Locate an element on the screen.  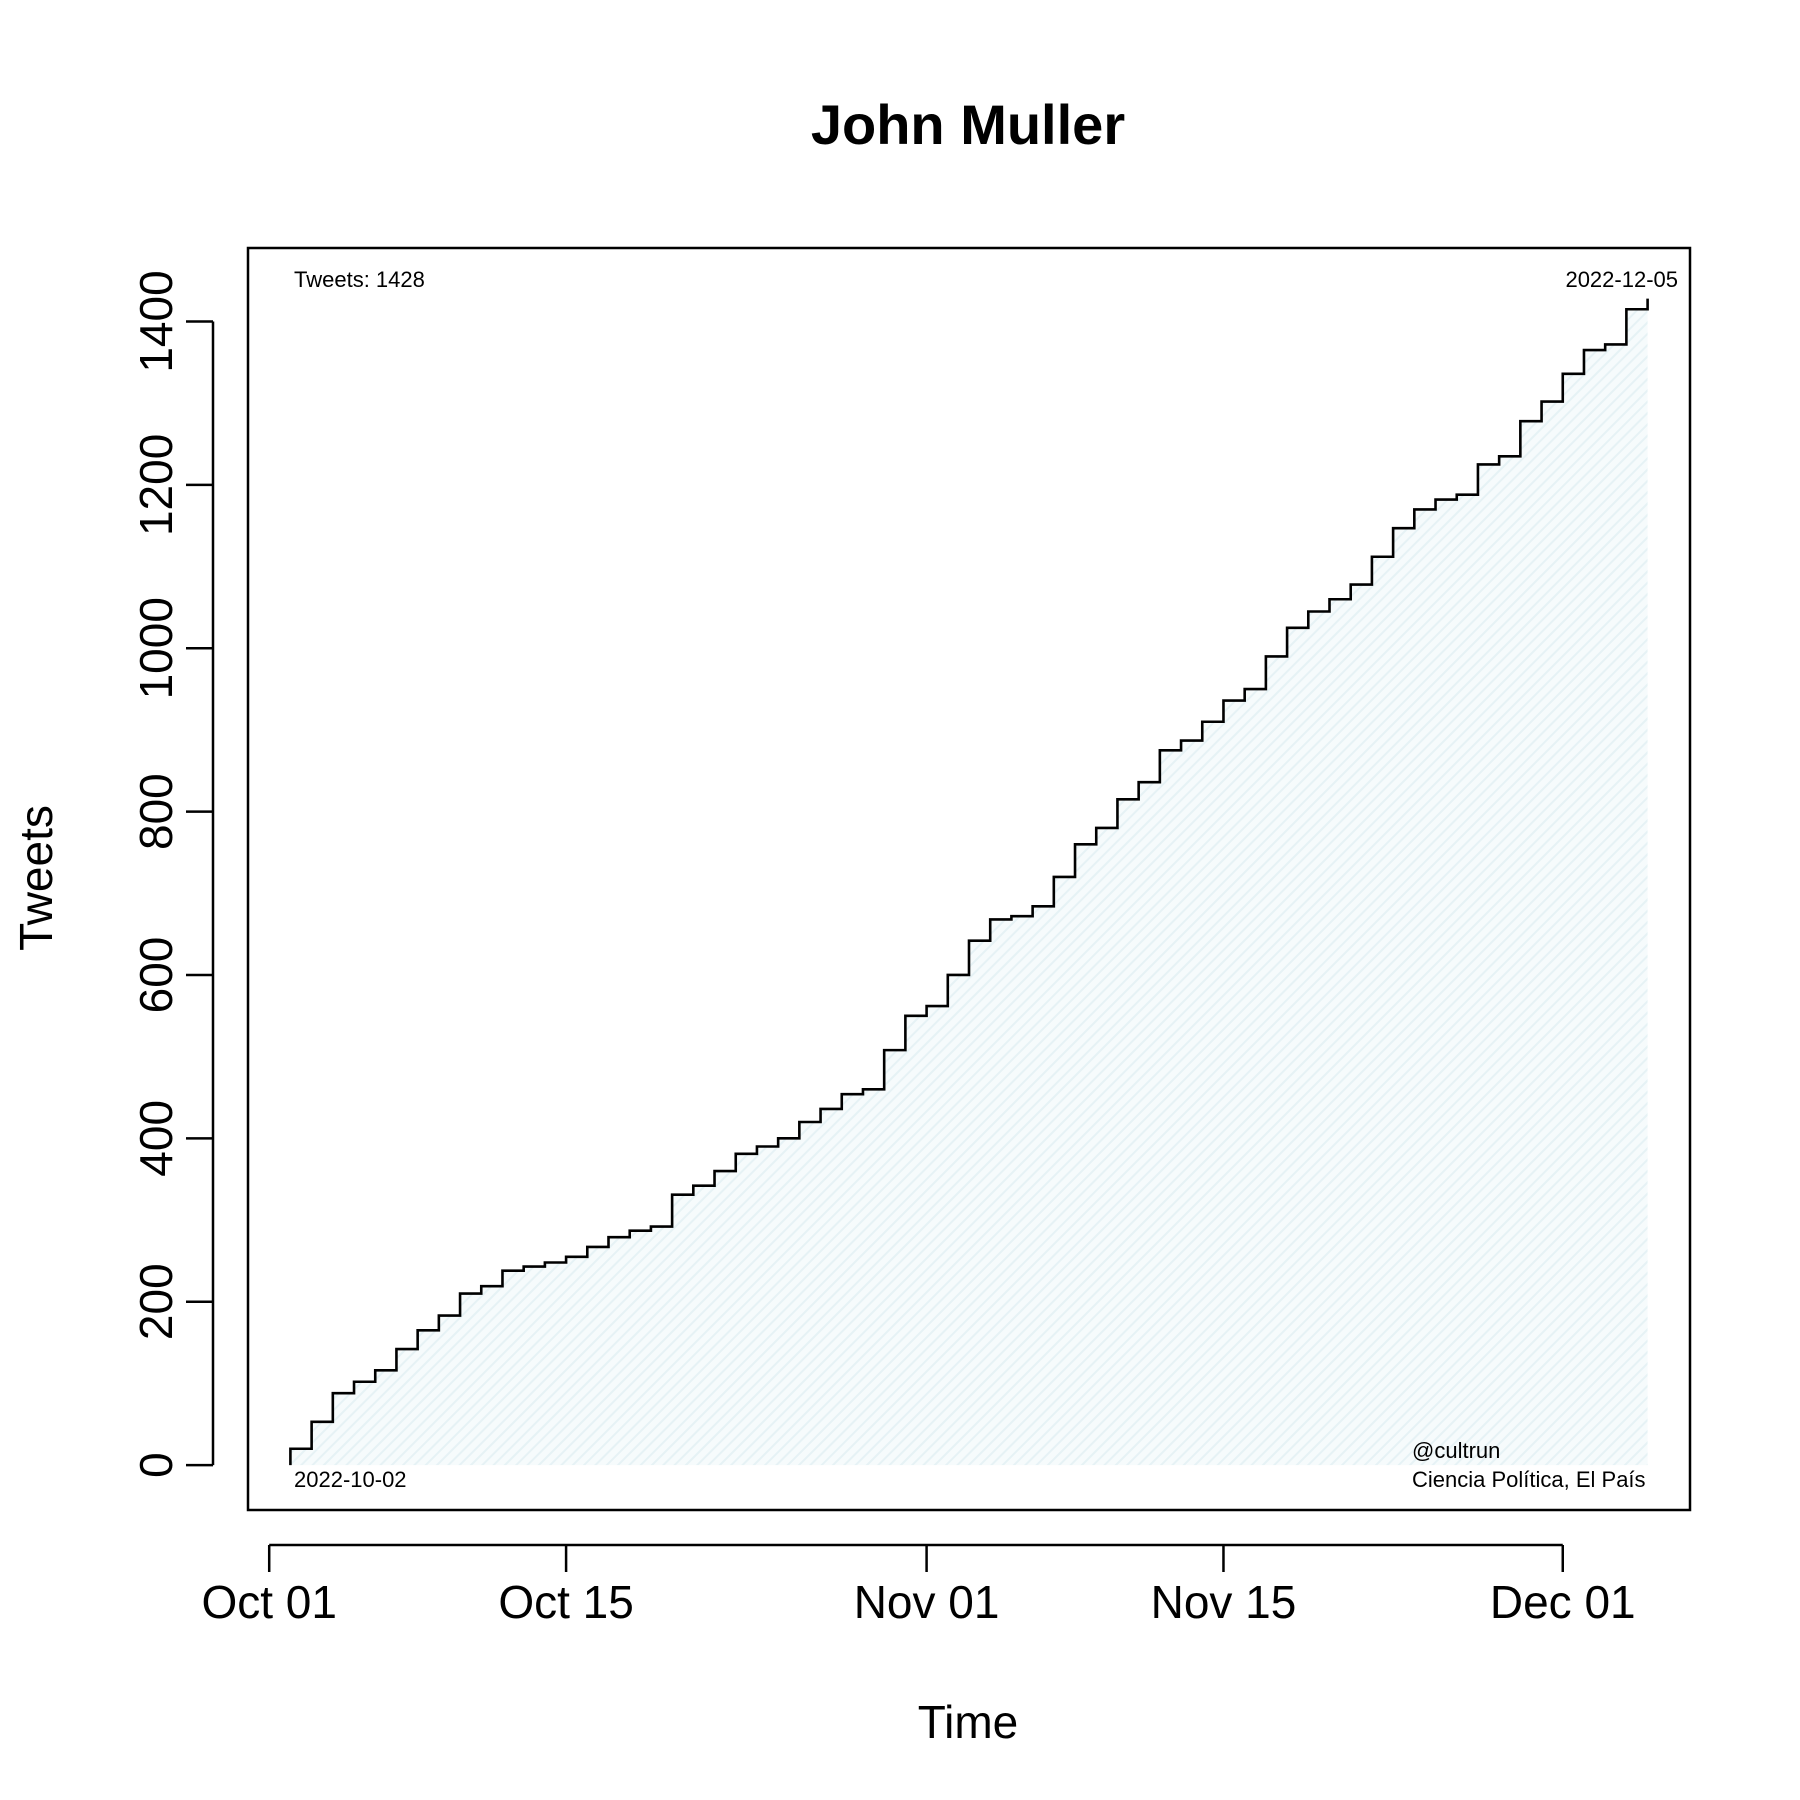
y-tick-label: 200 is located at coordinates (156, 1301).